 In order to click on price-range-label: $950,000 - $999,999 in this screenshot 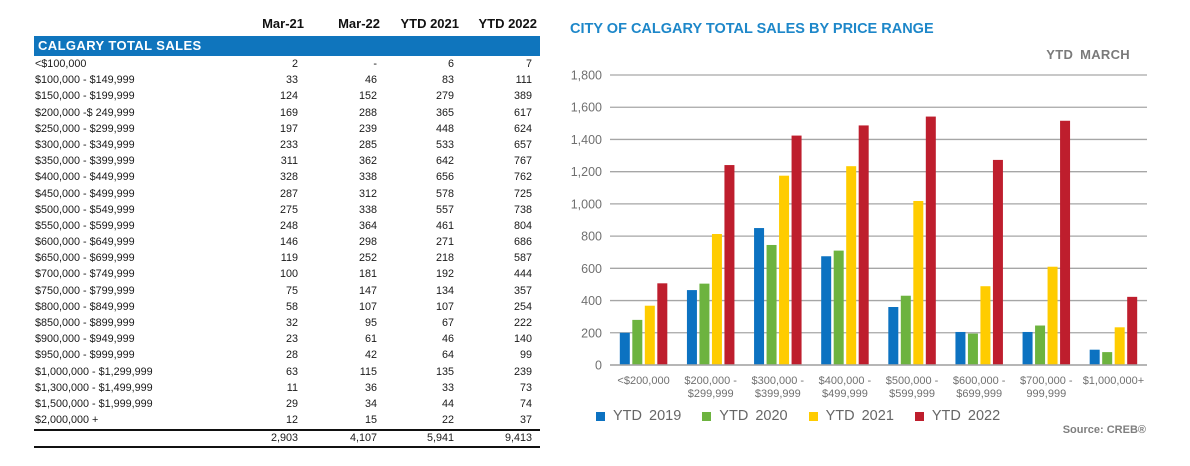, I will do `click(85, 355)`.